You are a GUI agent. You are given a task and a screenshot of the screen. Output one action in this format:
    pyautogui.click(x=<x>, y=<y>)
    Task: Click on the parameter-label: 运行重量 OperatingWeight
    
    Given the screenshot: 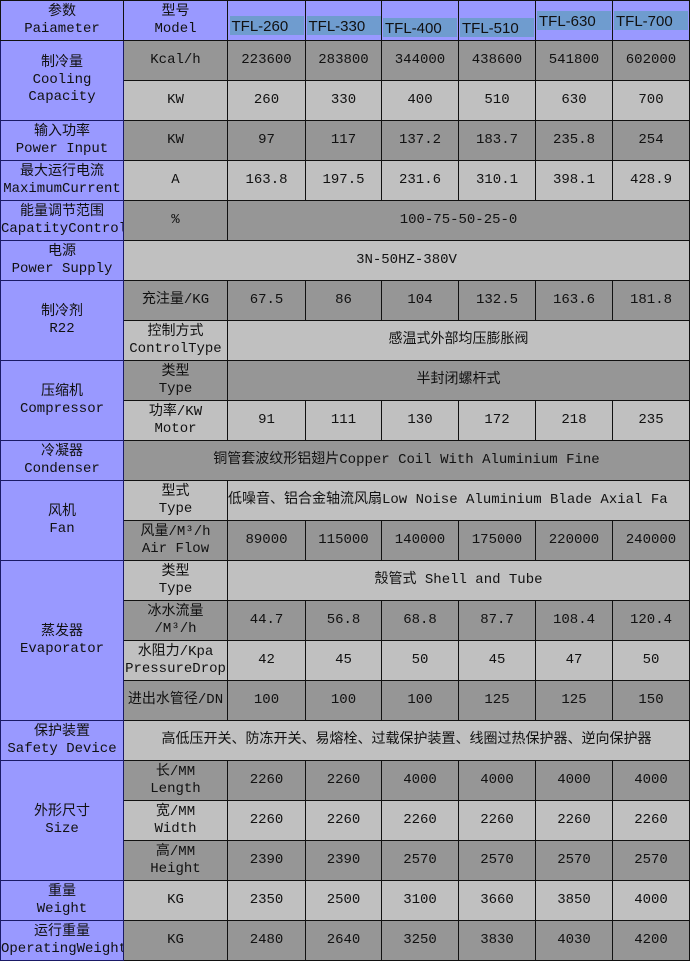 What is the action you would take?
    pyautogui.click(x=62, y=940)
    